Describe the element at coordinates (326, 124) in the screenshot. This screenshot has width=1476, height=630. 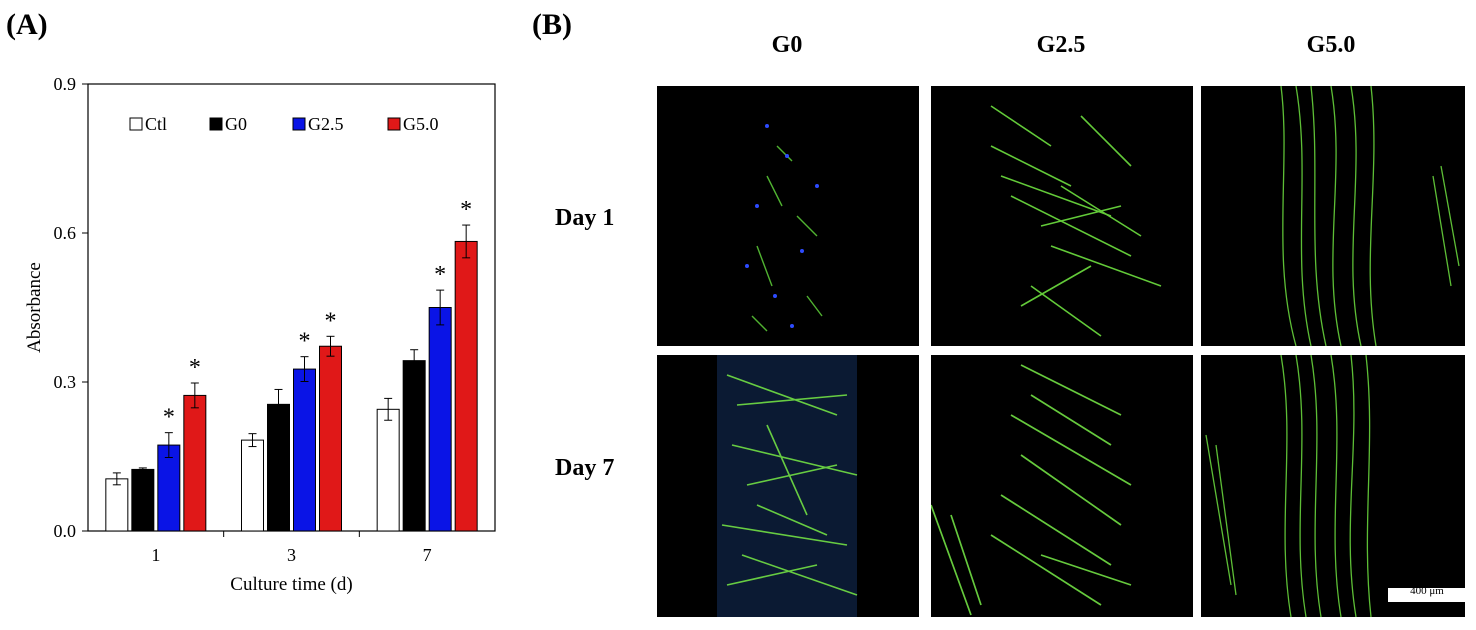
I see `legend-label-g2-5: G2.5` at that location.